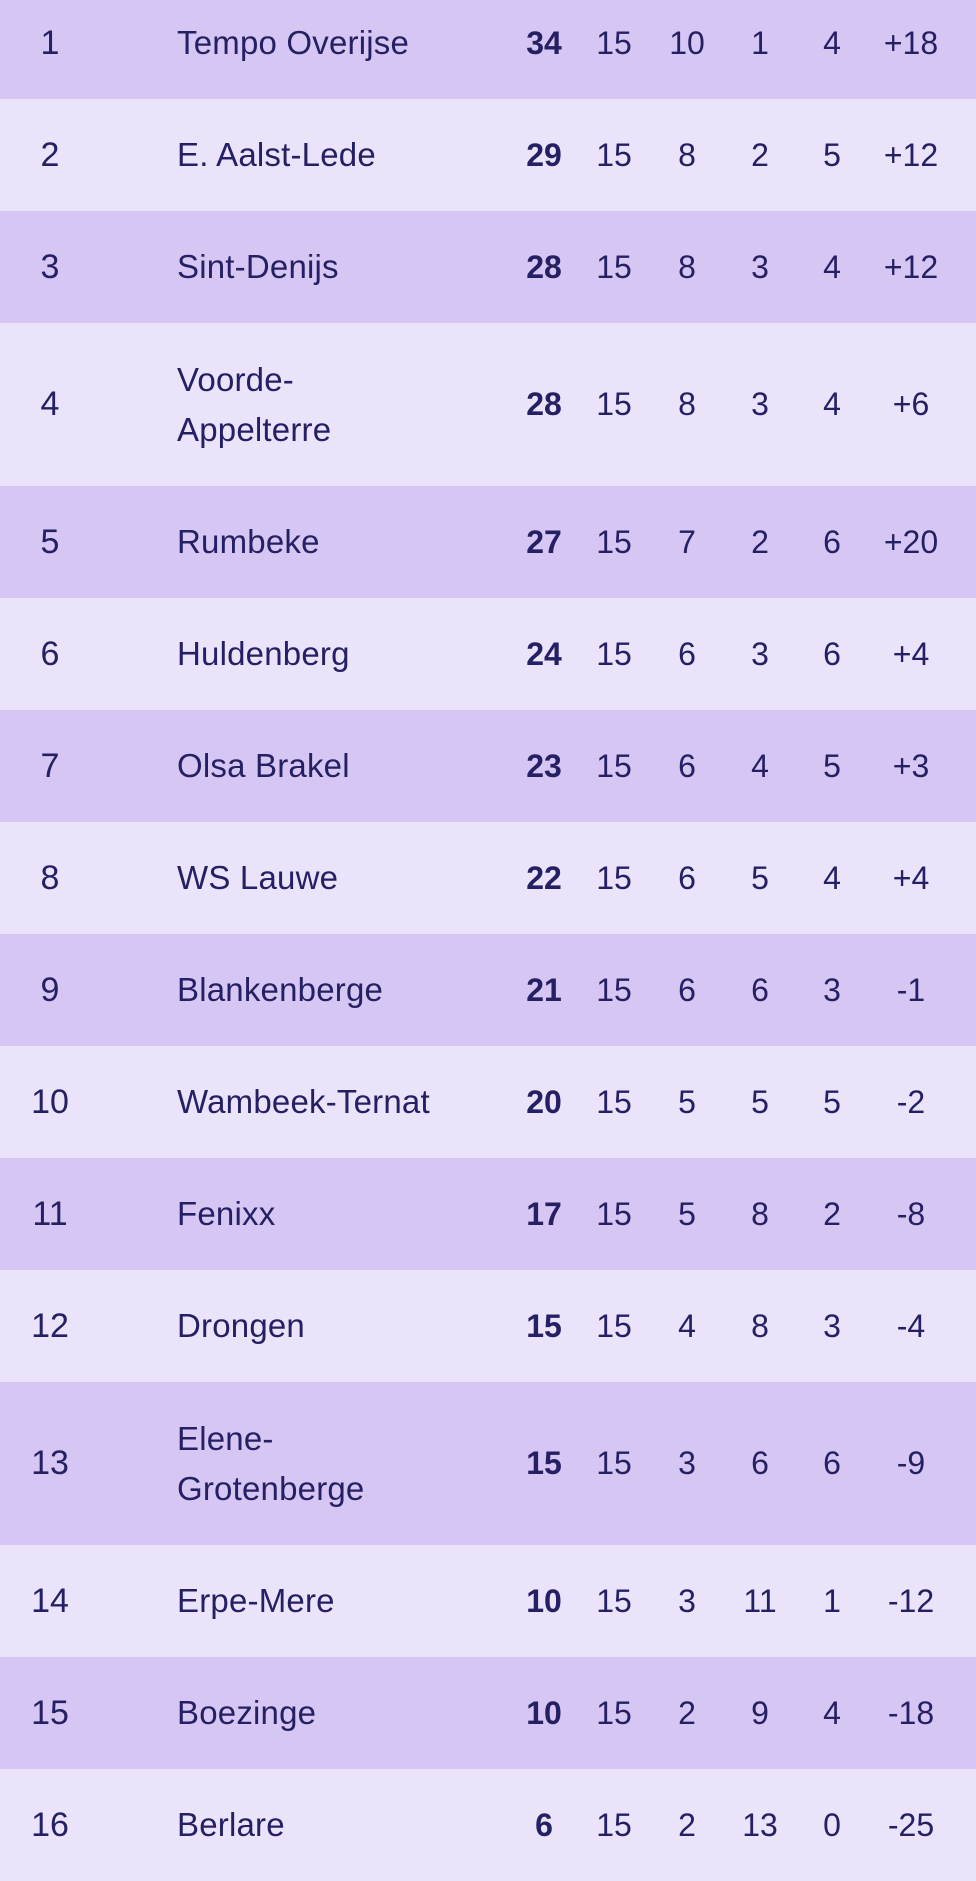  What do you see at coordinates (911, 1325) in the screenshot?
I see `team-goal-difference: -4` at bounding box center [911, 1325].